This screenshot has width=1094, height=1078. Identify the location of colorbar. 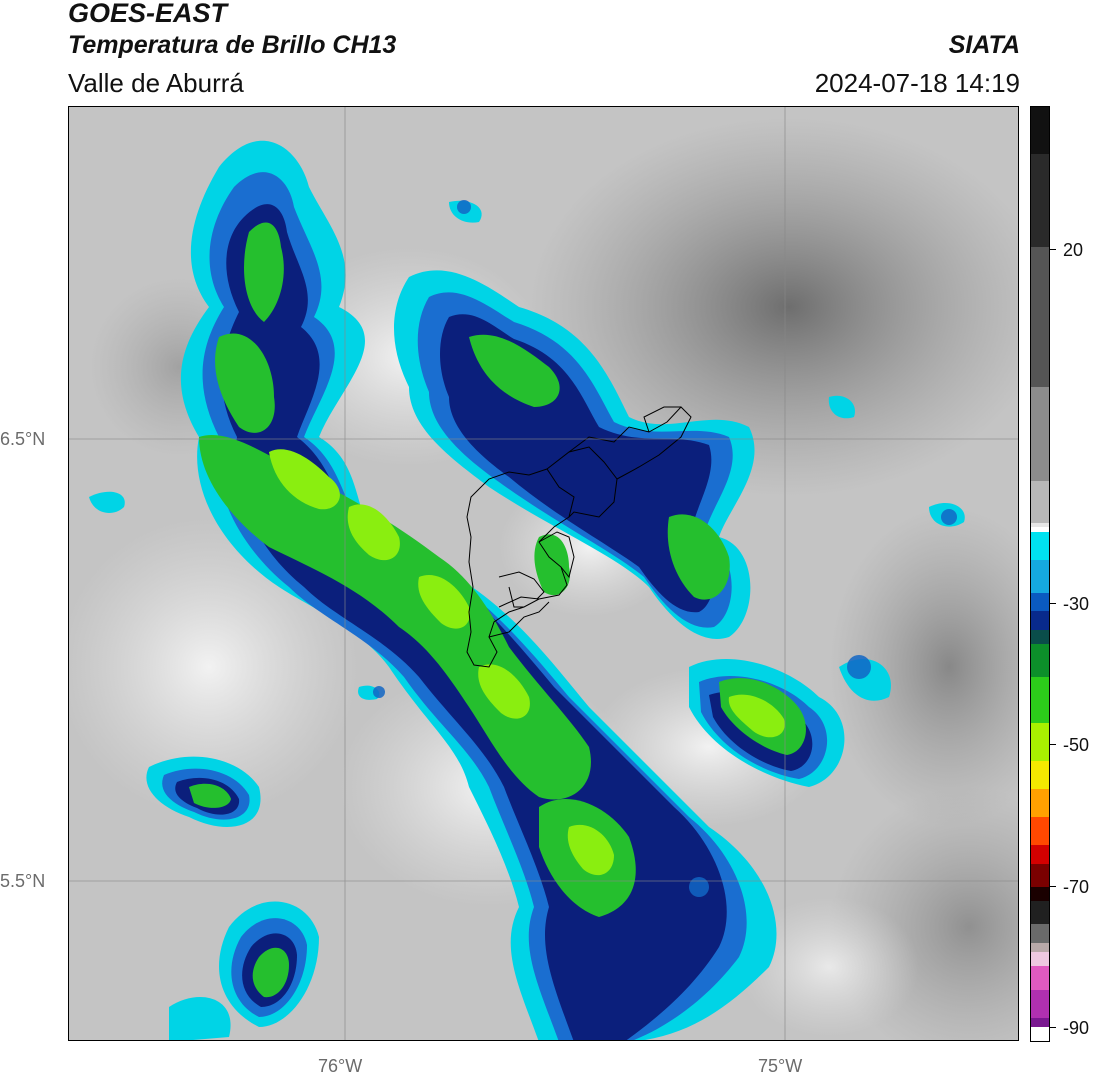
(1040, 574).